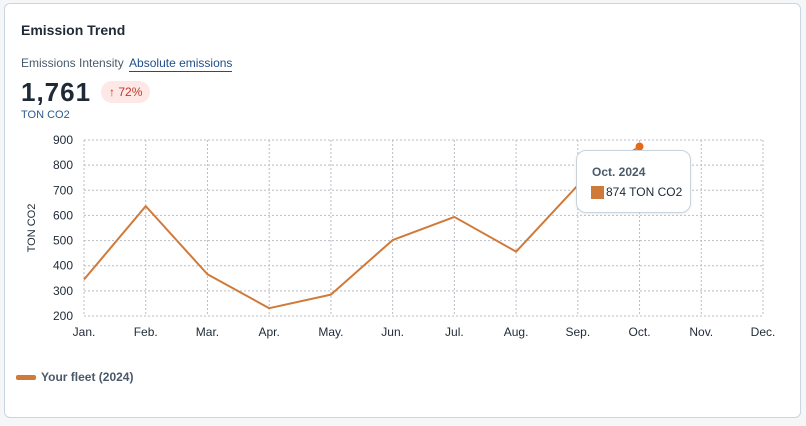 This screenshot has height=426, width=806. Describe the element at coordinates (392, 332) in the screenshot. I see `x-tick-label: Jun.` at that location.